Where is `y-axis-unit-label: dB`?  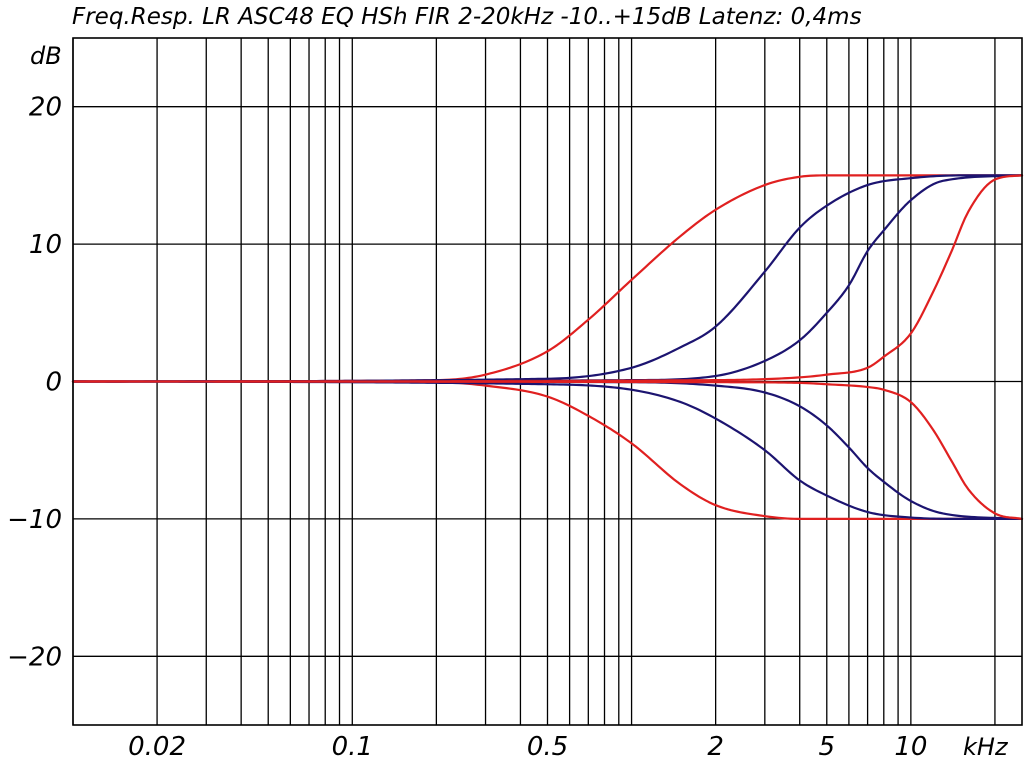 y-axis-unit-label: dB is located at coordinates (46, 56).